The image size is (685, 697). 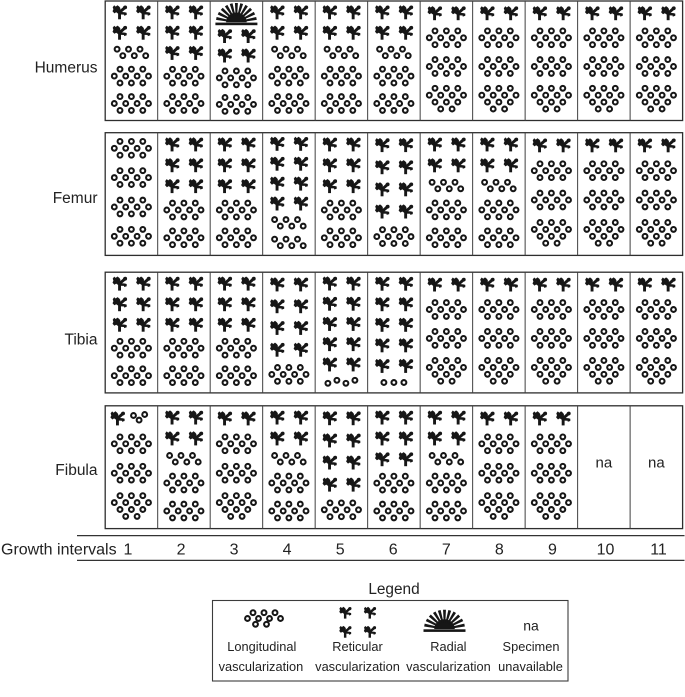 I want to click on svg-text: Reticular, so click(x=357, y=646).